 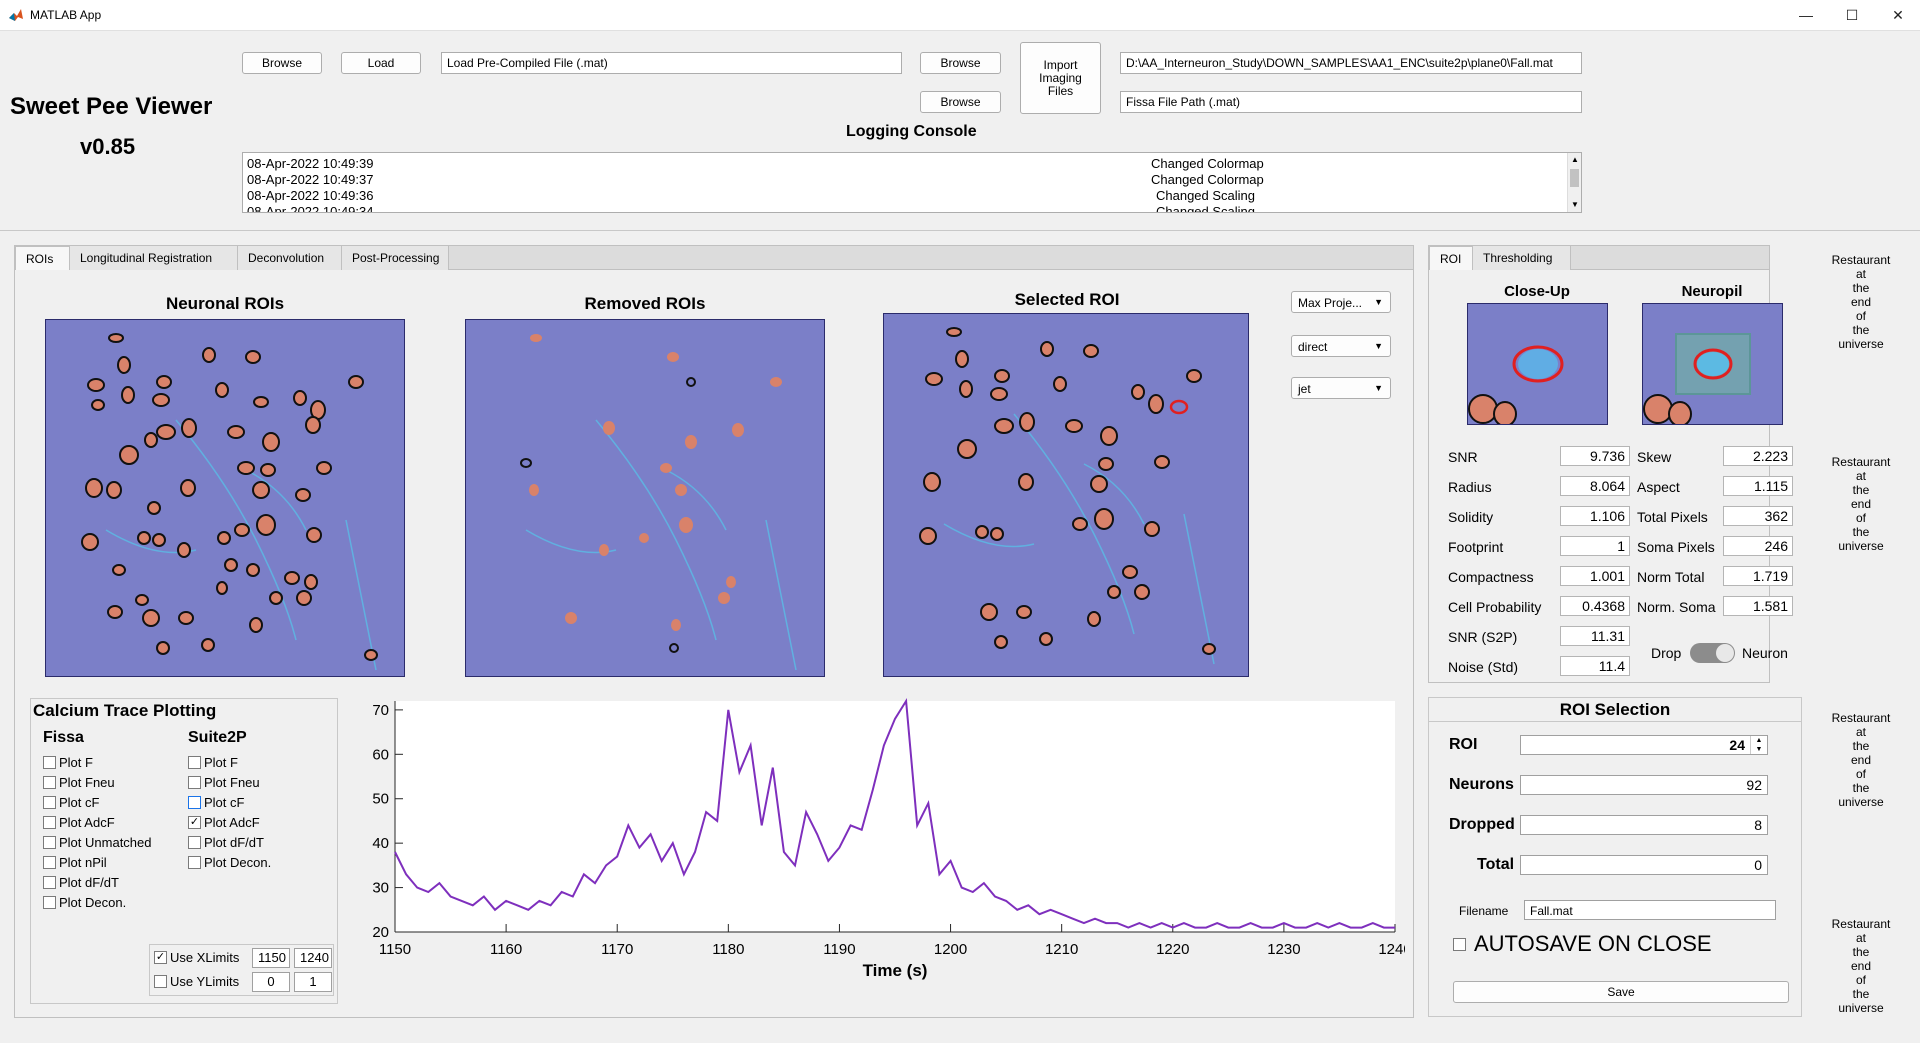 I want to click on fissa-plot-cf-checkbox: Plot cF, so click(x=71, y=802).